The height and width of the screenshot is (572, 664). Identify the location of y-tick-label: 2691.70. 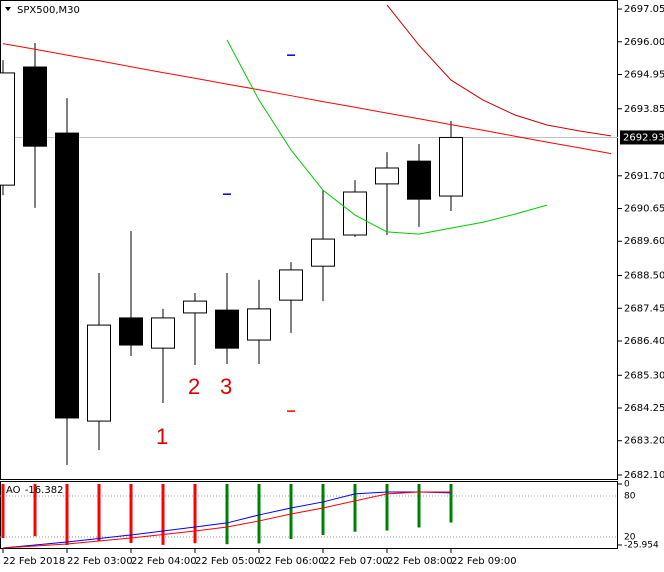
(644, 176).